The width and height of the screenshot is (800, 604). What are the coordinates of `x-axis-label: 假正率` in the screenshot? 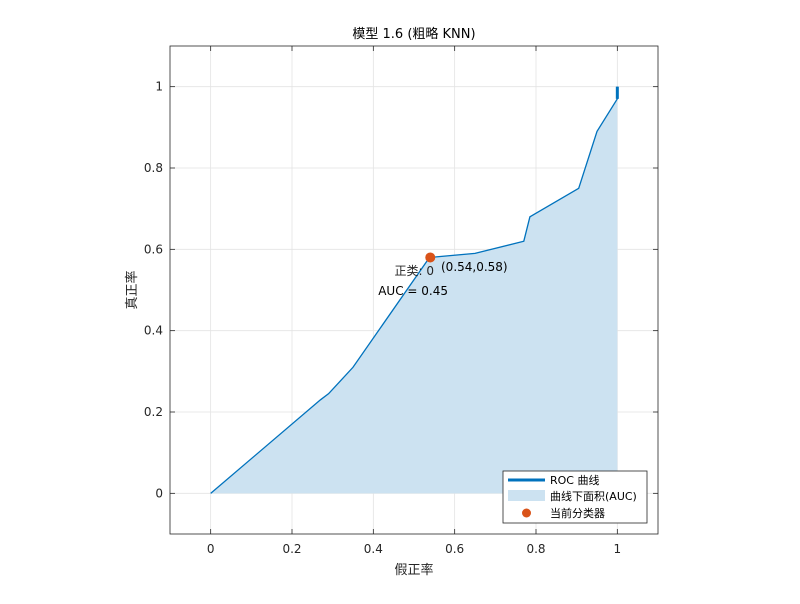 It's located at (413, 570).